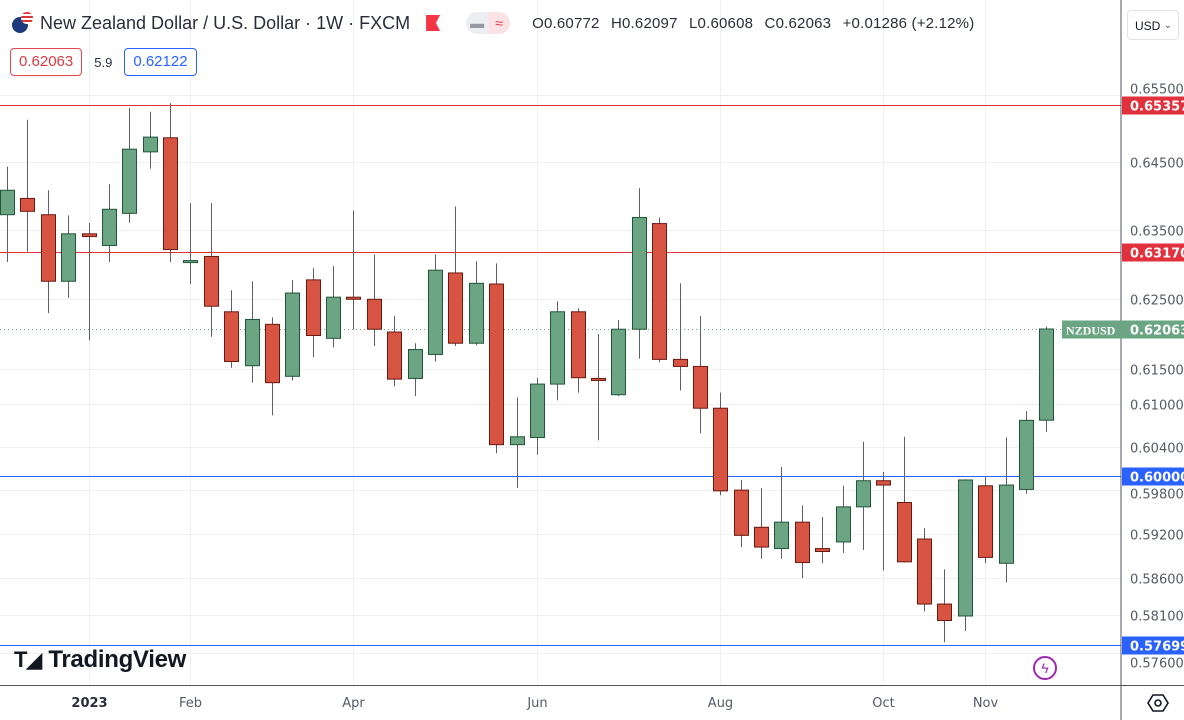 This screenshot has width=1184, height=720. I want to click on wave-icon: ≈, so click(499, 23).